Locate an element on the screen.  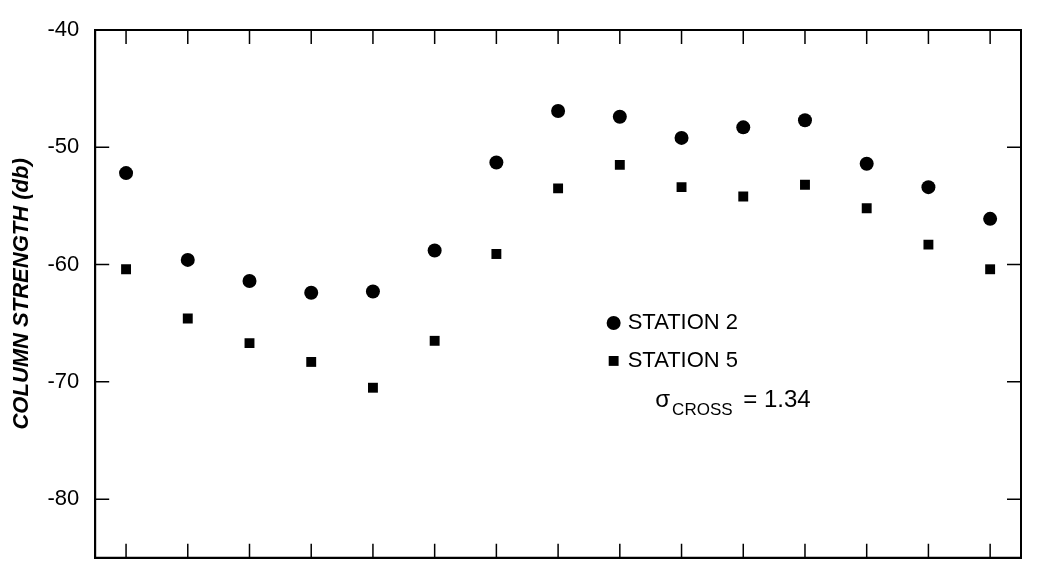
y-tick-label: -70 is located at coordinates (63, 380).